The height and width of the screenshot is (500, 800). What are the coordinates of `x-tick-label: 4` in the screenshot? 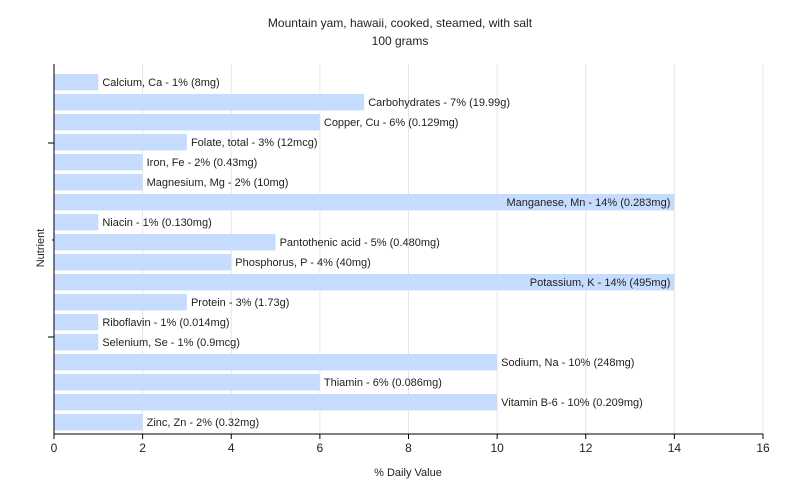 It's located at (231, 448).